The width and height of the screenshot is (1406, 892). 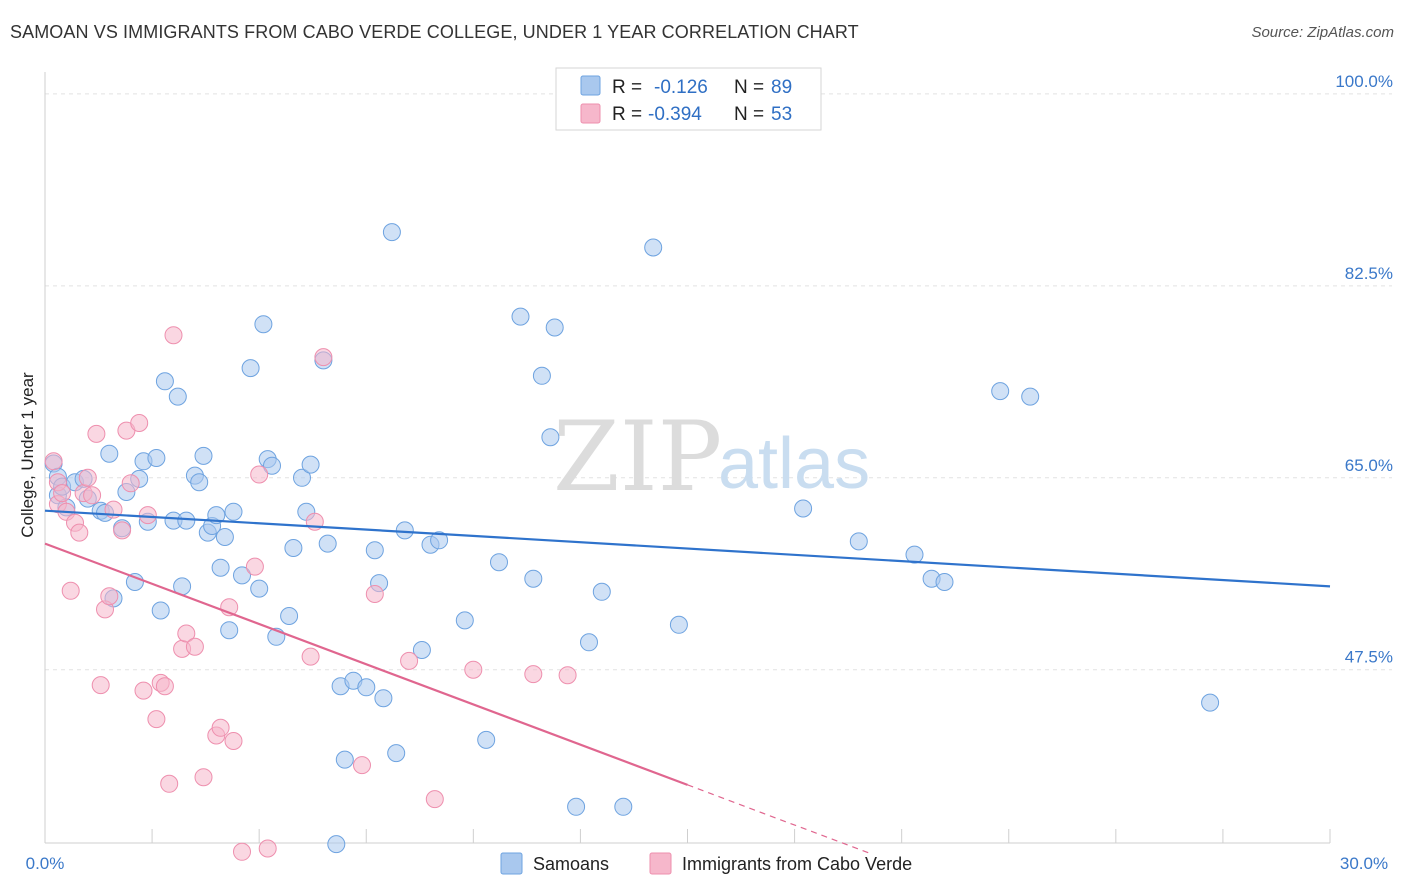 What do you see at coordinates (45, 863) in the screenshot?
I see `x-tick-label-min: 0.0%` at bounding box center [45, 863].